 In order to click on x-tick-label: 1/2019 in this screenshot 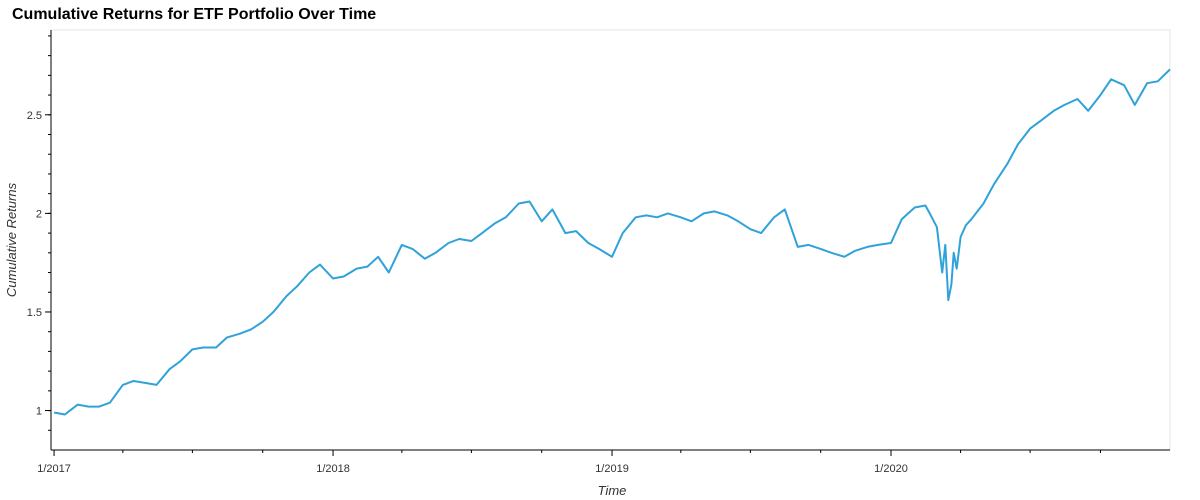, I will do `click(612, 469)`.